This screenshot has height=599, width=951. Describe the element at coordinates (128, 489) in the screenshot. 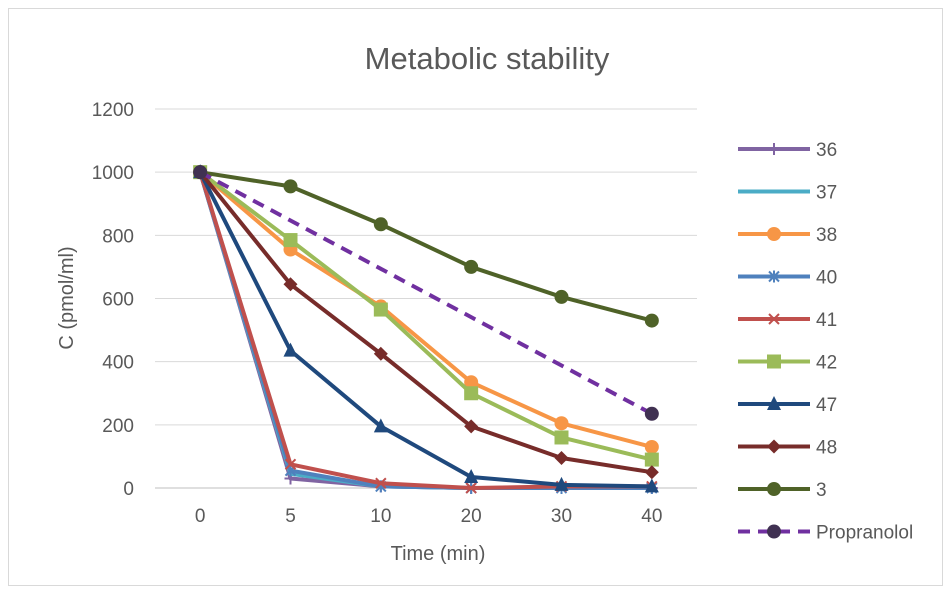

I see `y-tick-label: 0` at that location.